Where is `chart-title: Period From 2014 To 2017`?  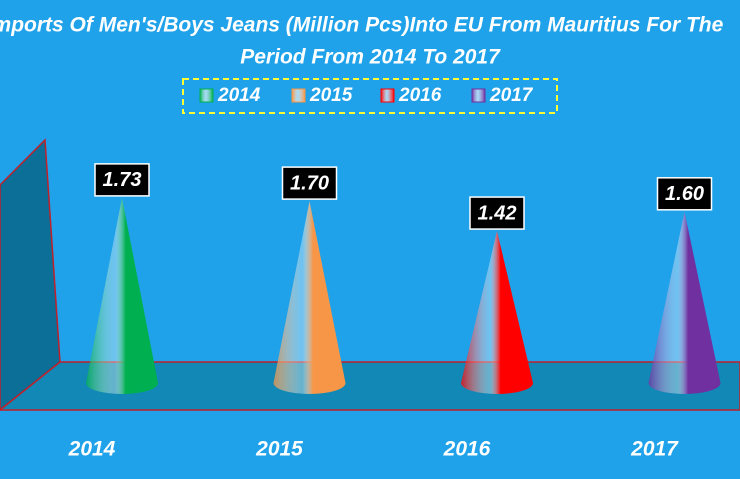
chart-title: Period From 2014 To 2017 is located at coordinates (370, 57).